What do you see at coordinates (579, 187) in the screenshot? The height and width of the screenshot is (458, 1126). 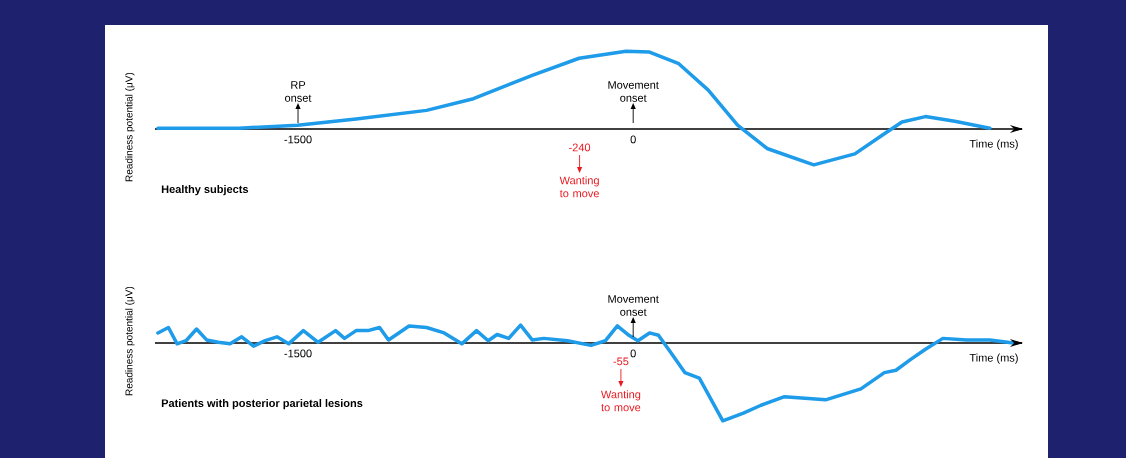 I see `text: Wanting to move` at bounding box center [579, 187].